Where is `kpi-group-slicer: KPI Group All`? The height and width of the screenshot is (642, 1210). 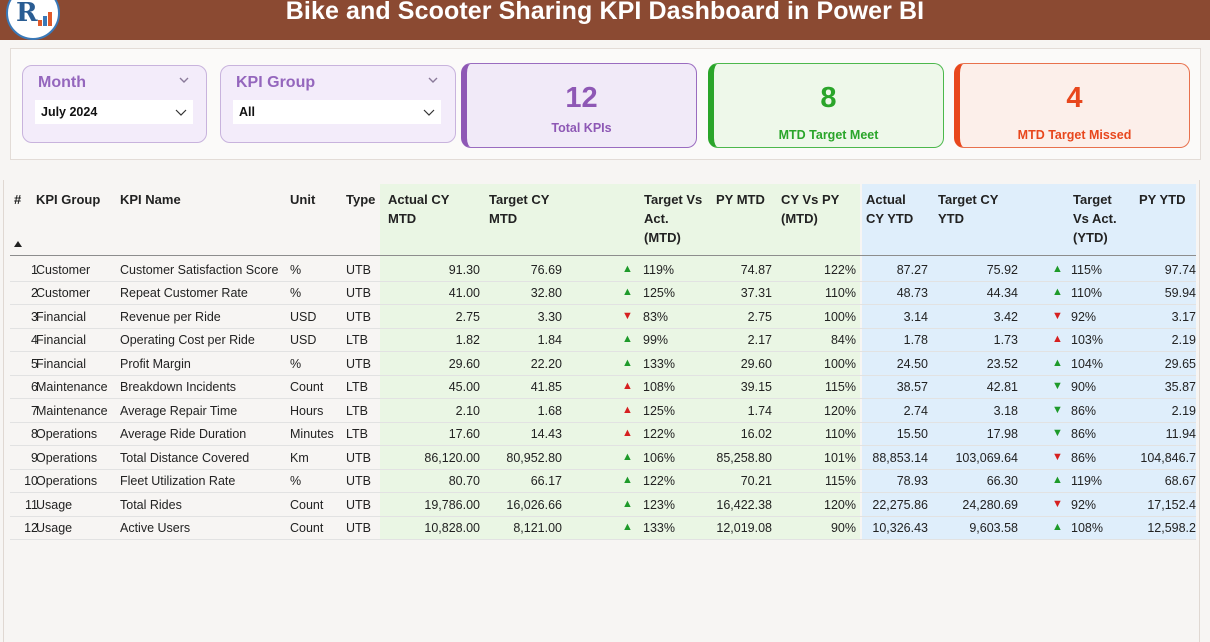 kpi-group-slicer: KPI Group All is located at coordinates (338, 104).